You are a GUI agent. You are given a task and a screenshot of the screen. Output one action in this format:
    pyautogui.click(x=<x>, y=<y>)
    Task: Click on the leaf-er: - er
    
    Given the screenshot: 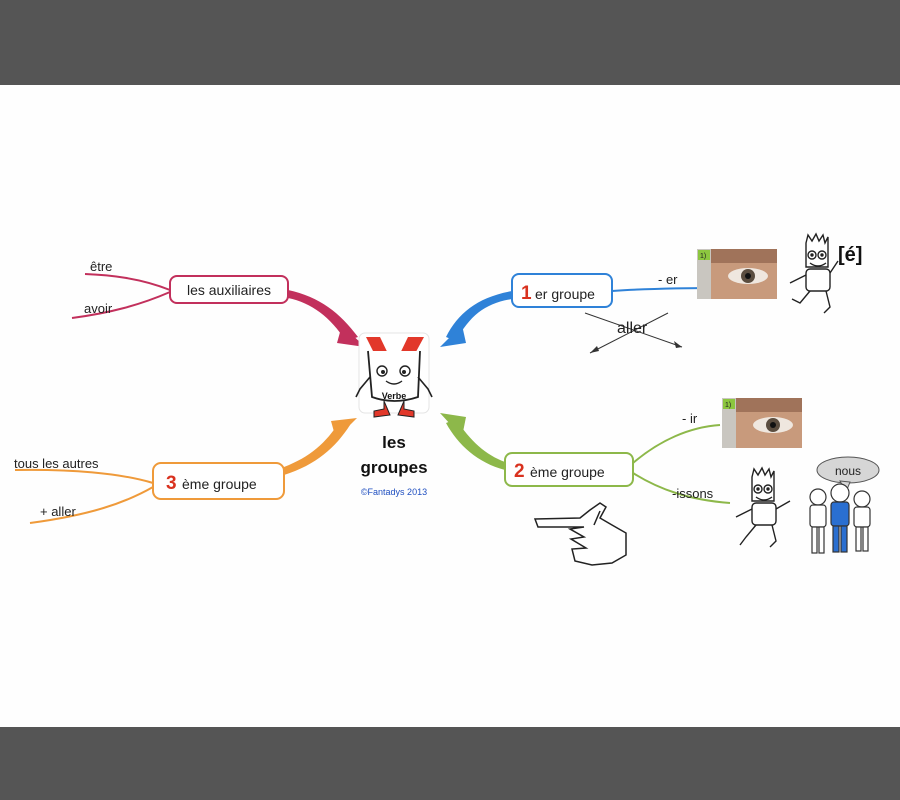 What is the action you would take?
    pyautogui.click(x=668, y=279)
    